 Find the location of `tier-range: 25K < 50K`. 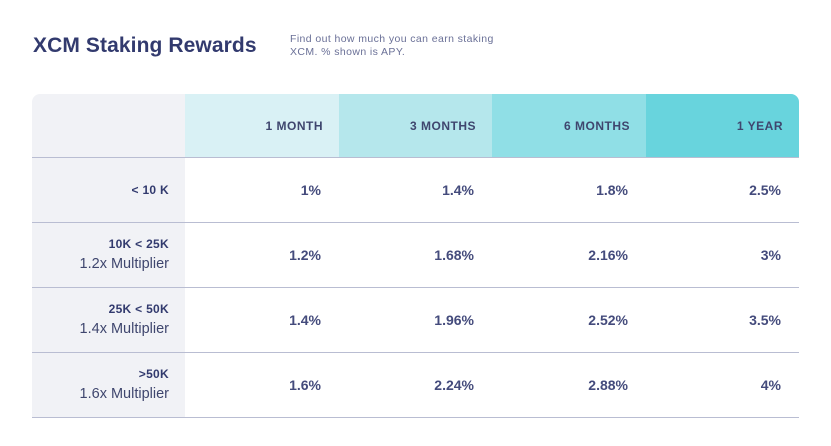

tier-range: 25K < 50K is located at coordinates (138, 309).